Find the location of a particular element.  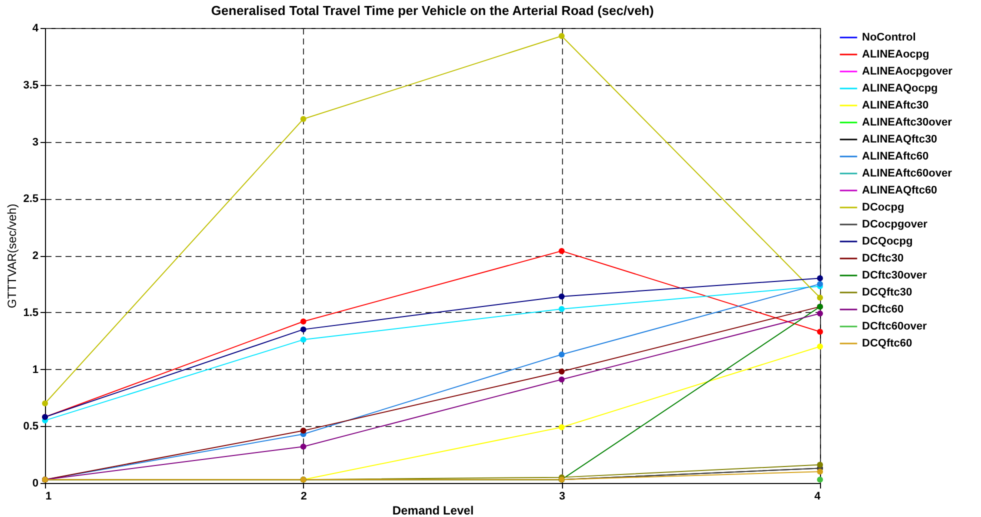

x-axis-title: Demand Level is located at coordinates (433, 510).